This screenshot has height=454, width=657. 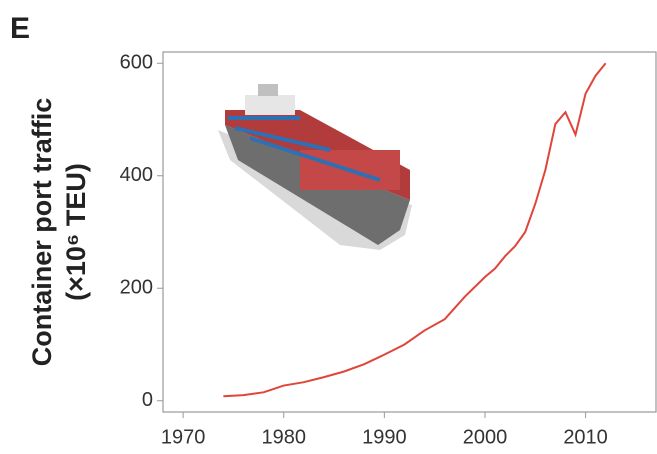 What do you see at coordinates (315, 167) in the screenshot?
I see `ship-illustration` at bounding box center [315, 167].